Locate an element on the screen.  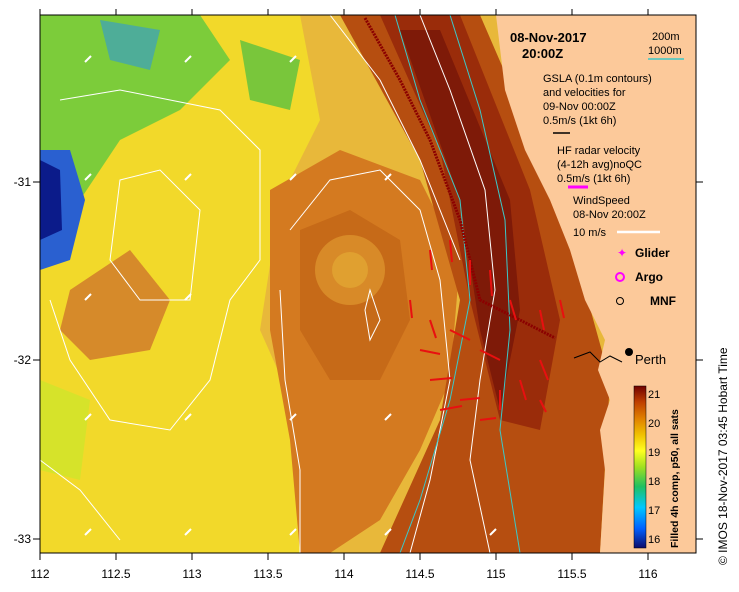
map-time: 20:00Z is located at coordinates (542, 53).